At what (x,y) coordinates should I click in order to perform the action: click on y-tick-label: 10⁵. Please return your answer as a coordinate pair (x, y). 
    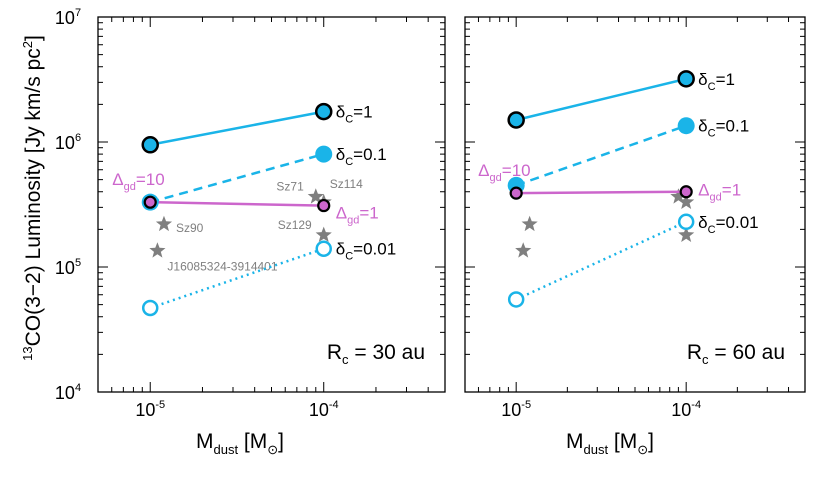
    Looking at the image, I should click on (68, 267).